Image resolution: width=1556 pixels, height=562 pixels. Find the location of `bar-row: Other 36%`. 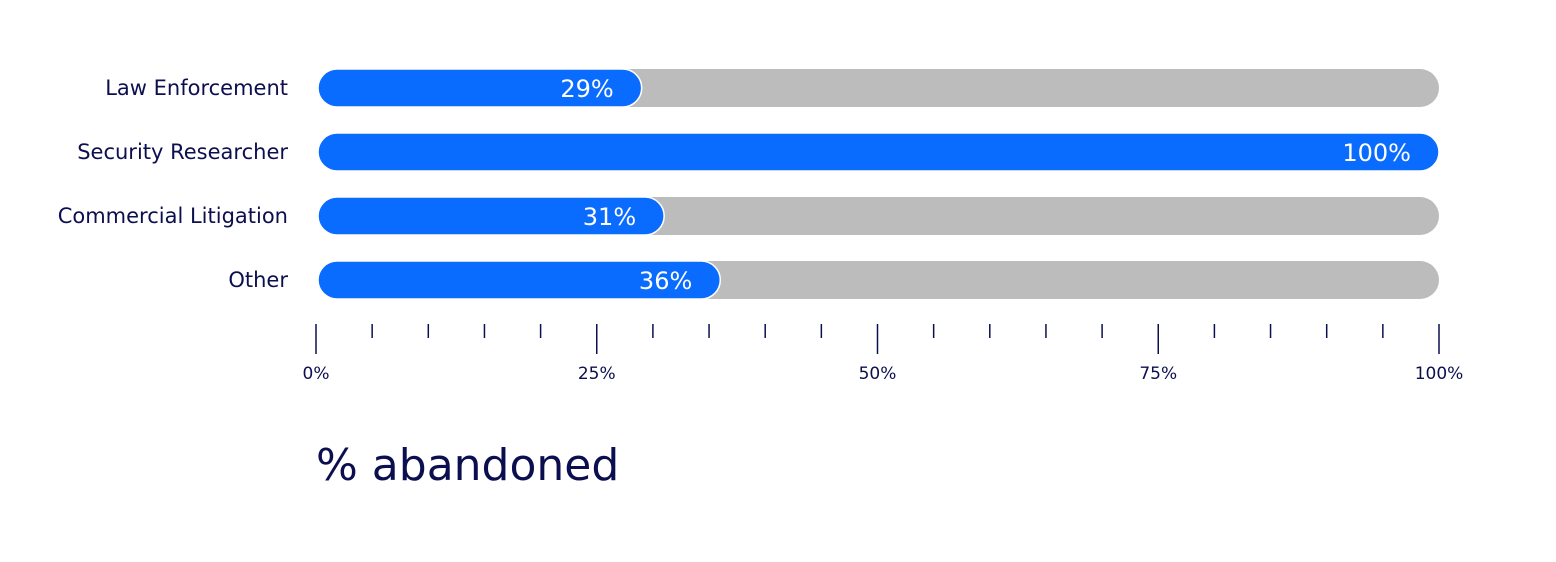

bar-row: Other 36% is located at coordinates (833, 280).